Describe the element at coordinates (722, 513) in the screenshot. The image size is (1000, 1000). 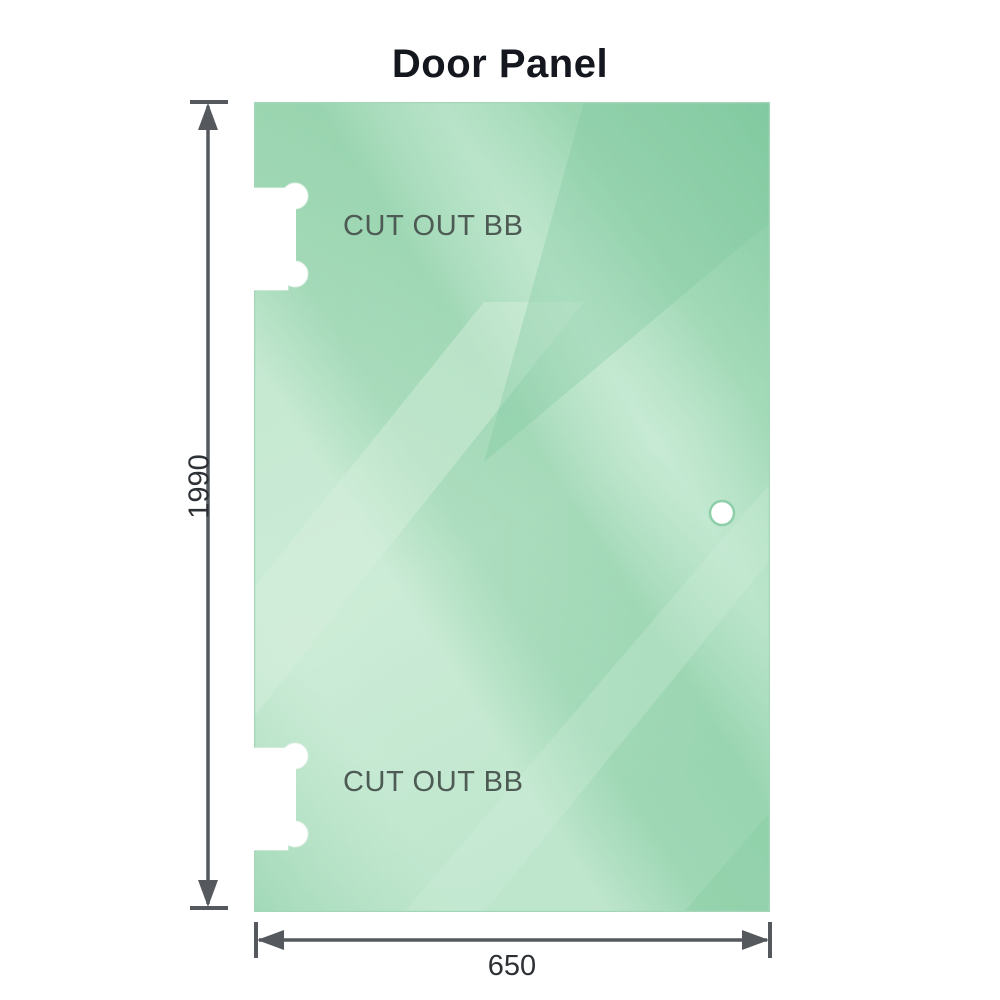
I see `handle-hole` at that location.